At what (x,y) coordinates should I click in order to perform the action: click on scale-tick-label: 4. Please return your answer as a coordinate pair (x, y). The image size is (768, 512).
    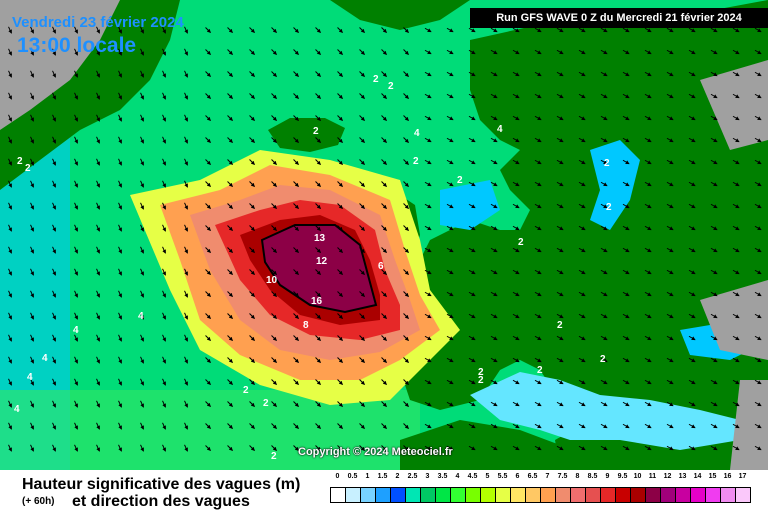
    Looking at the image, I should click on (457, 476).